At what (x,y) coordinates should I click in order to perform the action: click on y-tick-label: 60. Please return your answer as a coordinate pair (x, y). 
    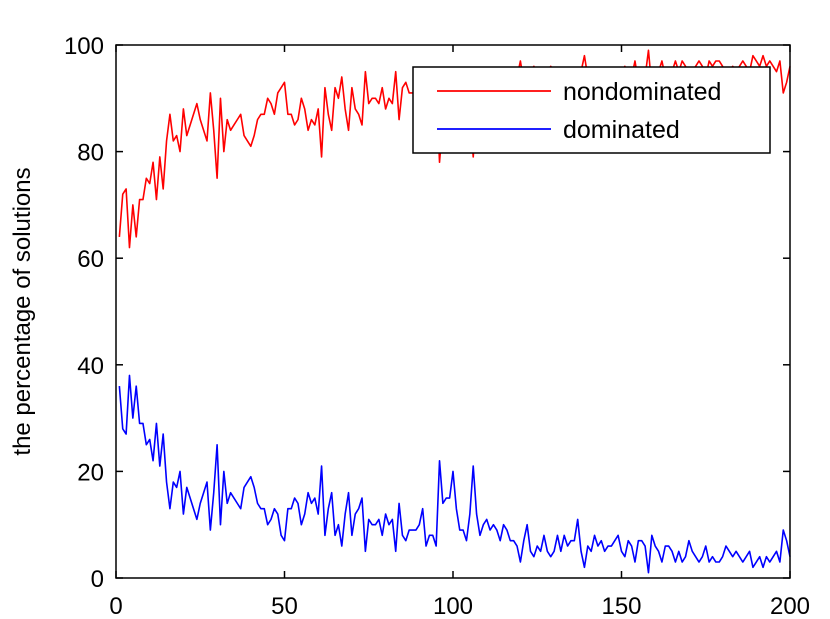
    Looking at the image, I should click on (90, 259).